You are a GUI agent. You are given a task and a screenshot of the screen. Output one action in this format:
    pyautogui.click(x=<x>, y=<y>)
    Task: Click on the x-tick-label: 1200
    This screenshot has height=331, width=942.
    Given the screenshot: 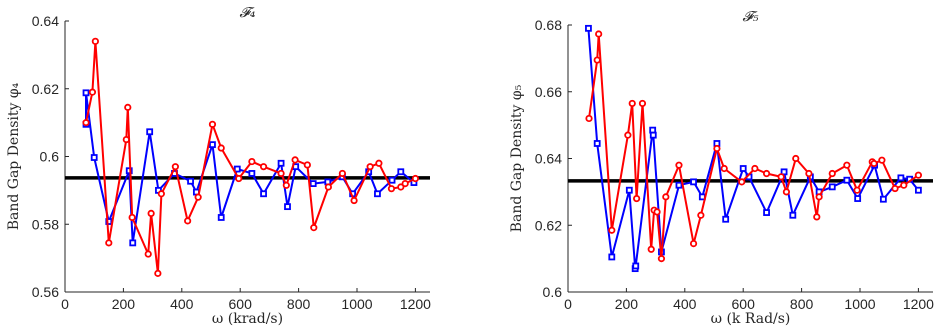 What is the action you would take?
    pyautogui.click(x=918, y=304)
    